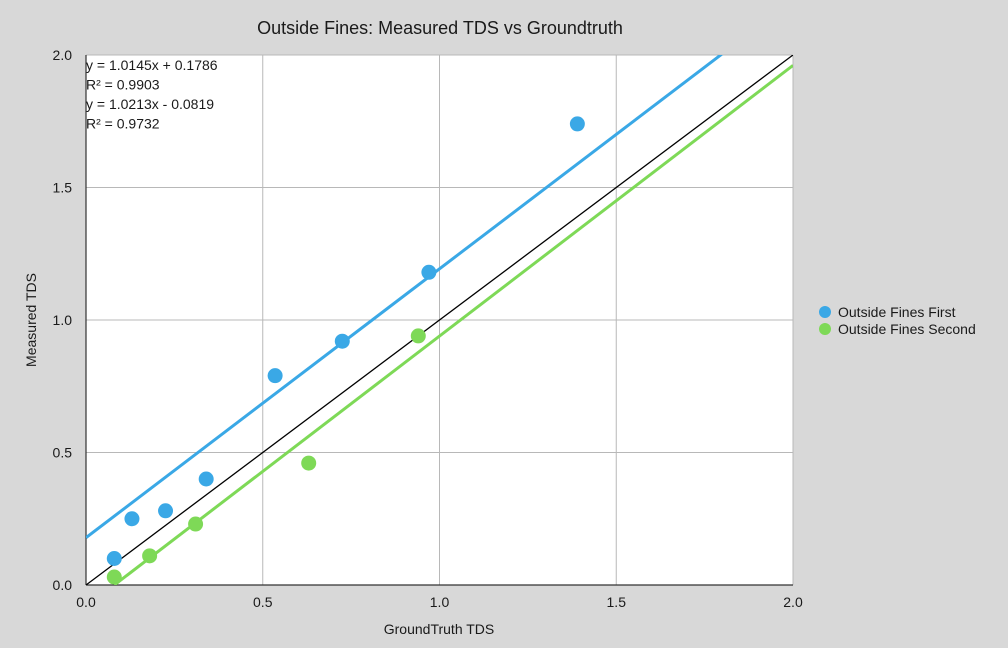 The image size is (1008, 648). I want to click on y-tick-label: 0.0, so click(63, 585).